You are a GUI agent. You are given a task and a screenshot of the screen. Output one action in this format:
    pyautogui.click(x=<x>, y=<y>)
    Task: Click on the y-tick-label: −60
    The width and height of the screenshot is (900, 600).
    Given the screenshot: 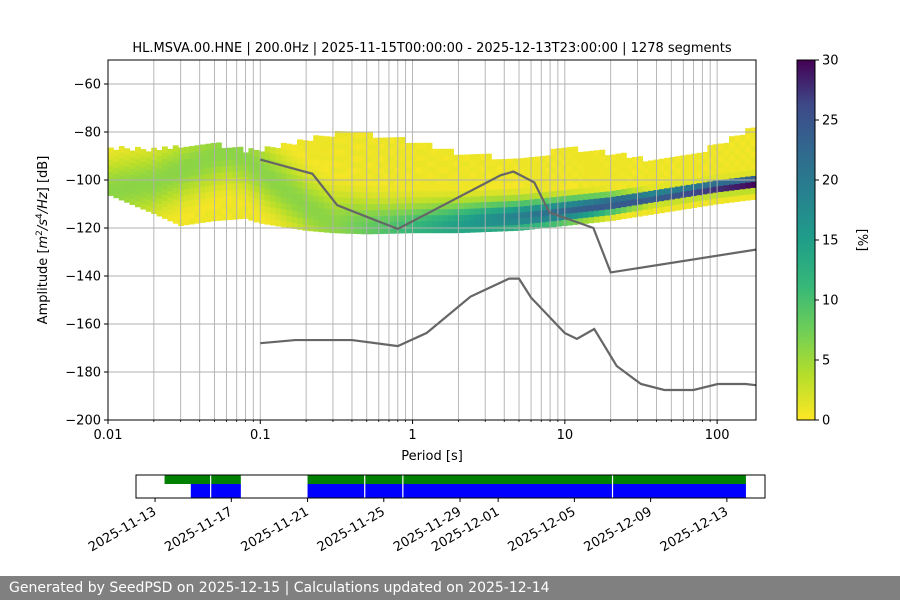 What is the action you would take?
    pyautogui.click(x=87, y=85)
    